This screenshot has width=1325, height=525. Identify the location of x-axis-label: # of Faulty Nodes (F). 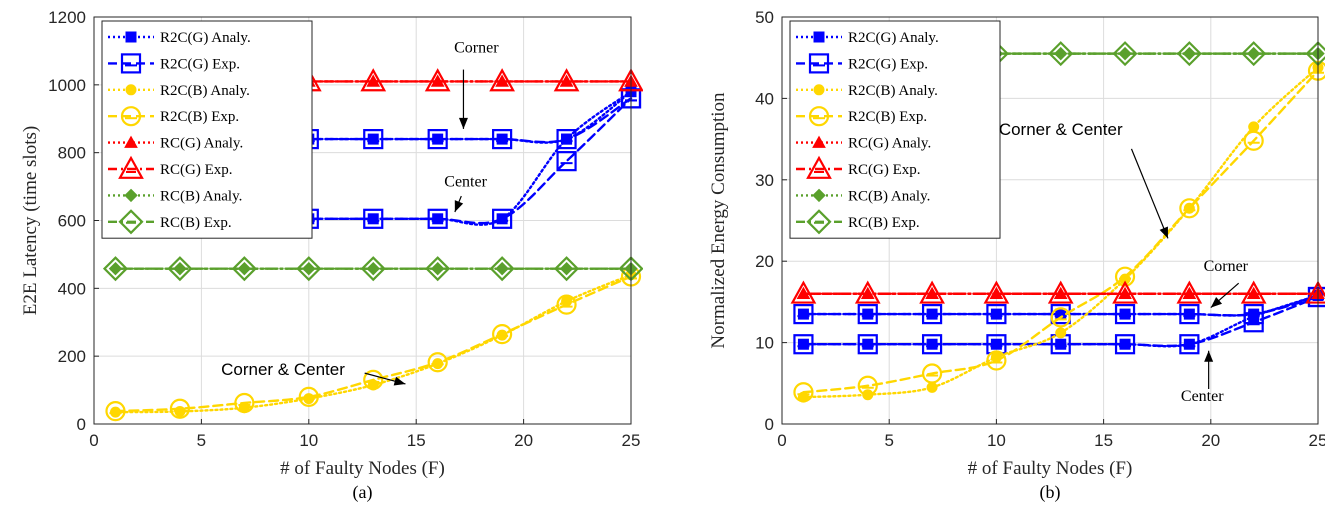
(362, 468).